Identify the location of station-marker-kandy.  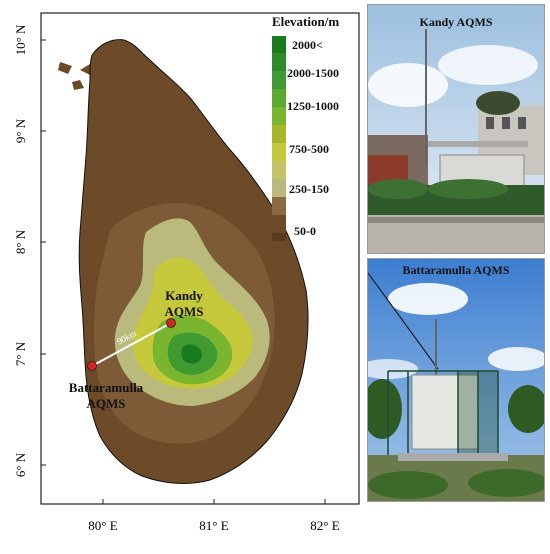
(171, 323).